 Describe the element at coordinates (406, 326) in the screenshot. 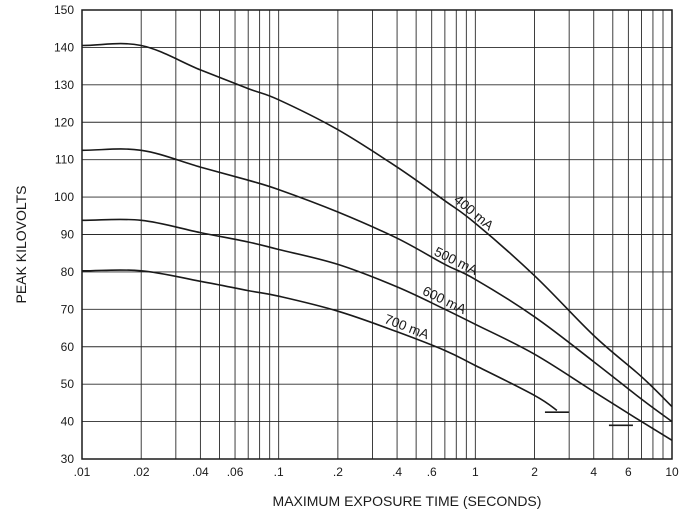

I see `series-label: 700 mA` at that location.